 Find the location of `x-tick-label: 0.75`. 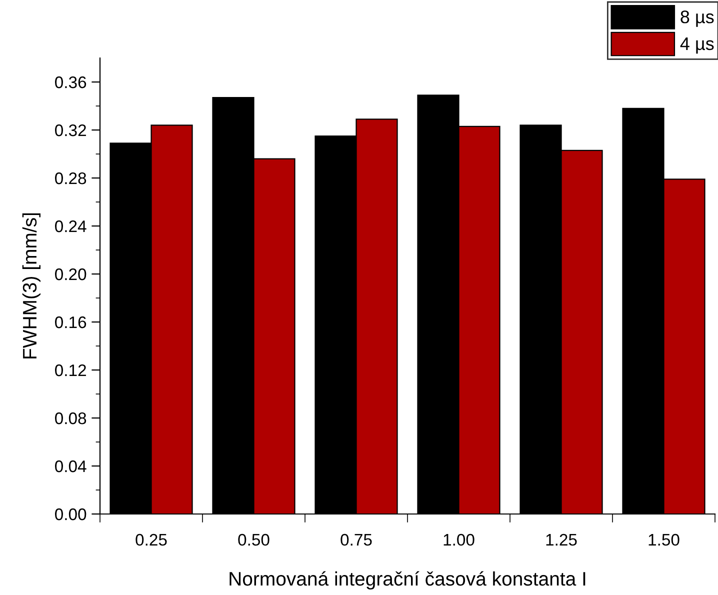

x-tick-label: 0.75 is located at coordinates (356, 540).